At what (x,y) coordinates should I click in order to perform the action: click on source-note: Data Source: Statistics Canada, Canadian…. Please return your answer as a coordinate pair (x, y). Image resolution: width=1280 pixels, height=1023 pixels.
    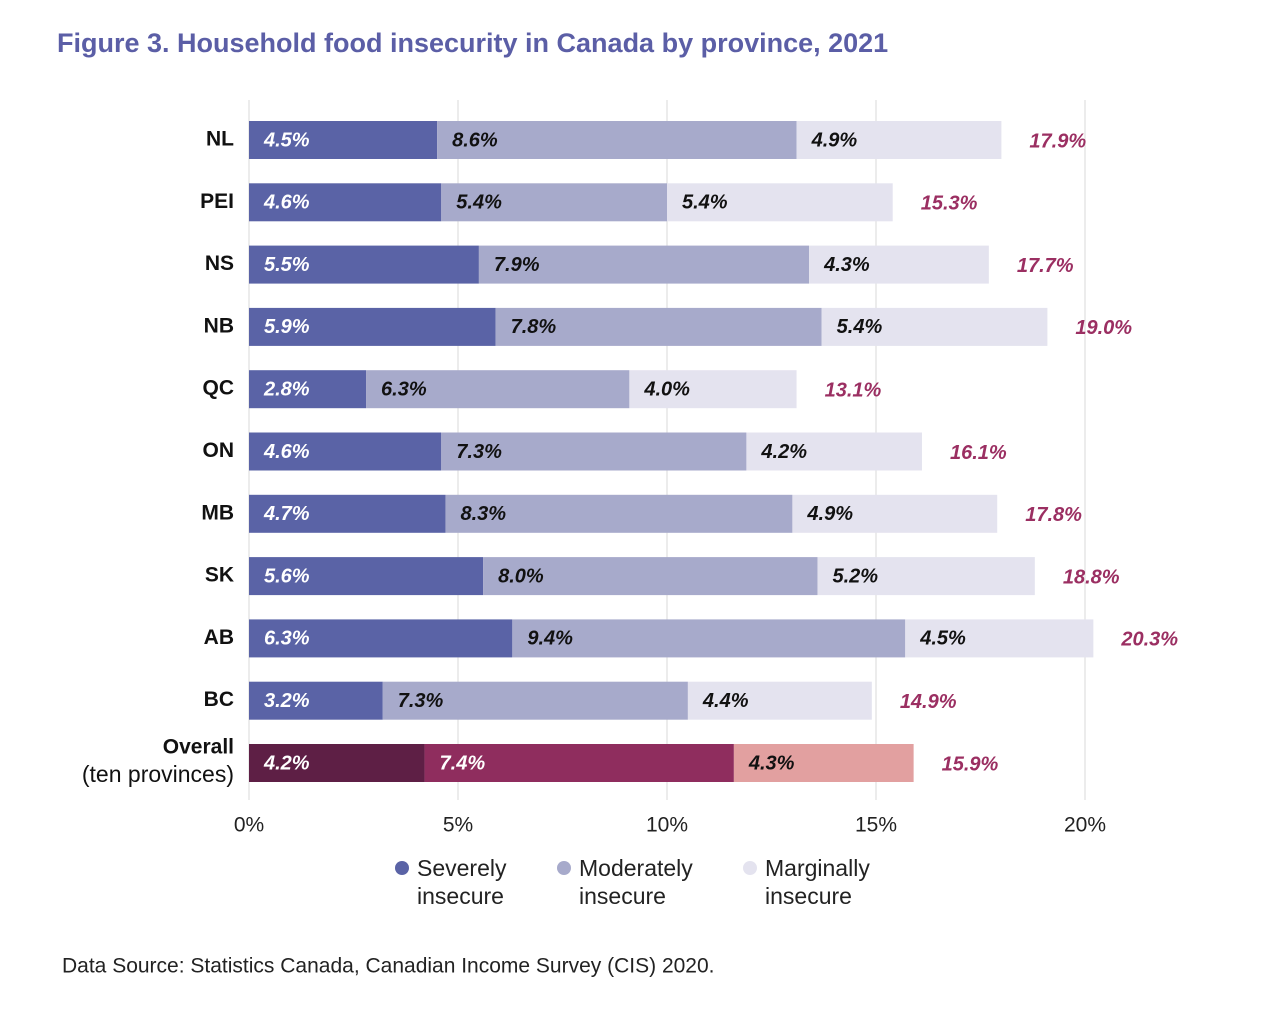
    Looking at the image, I should click on (388, 966).